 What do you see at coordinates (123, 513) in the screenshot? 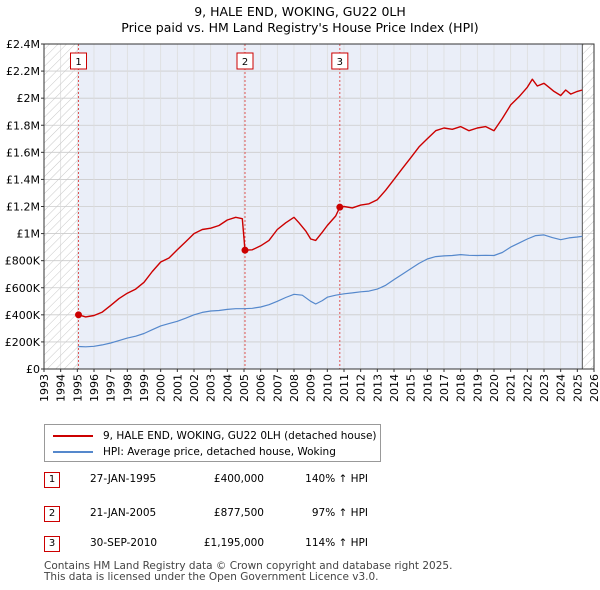
I see `sale-date: 21-JAN-2005` at bounding box center [123, 513].